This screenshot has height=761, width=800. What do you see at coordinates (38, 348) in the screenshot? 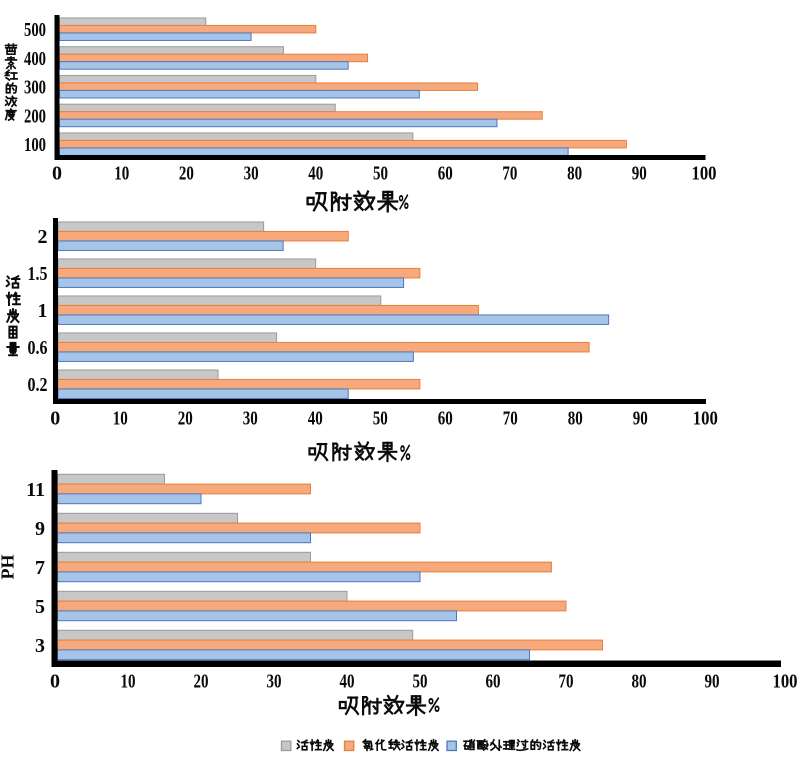
I see `svg-text: 0.6` at bounding box center [38, 348].